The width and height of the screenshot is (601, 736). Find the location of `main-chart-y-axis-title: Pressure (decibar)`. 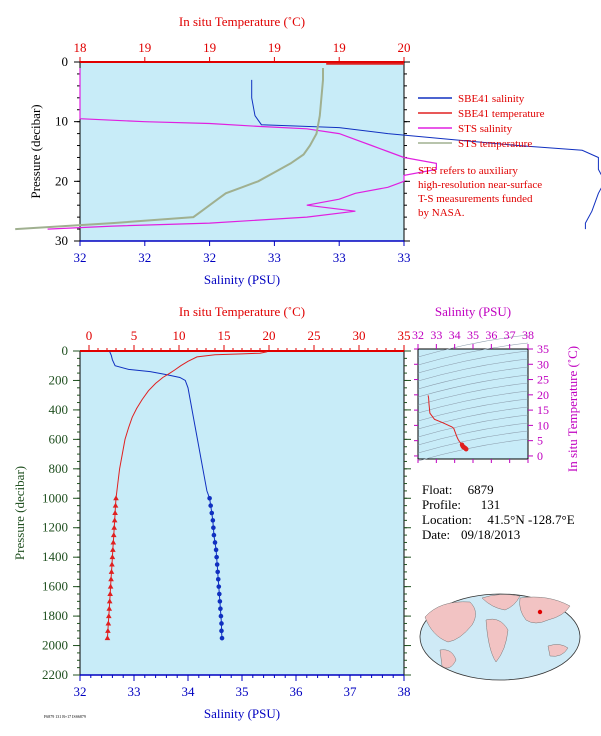

main-chart-y-axis-title: Pressure (decibar) is located at coordinates (19, 513).